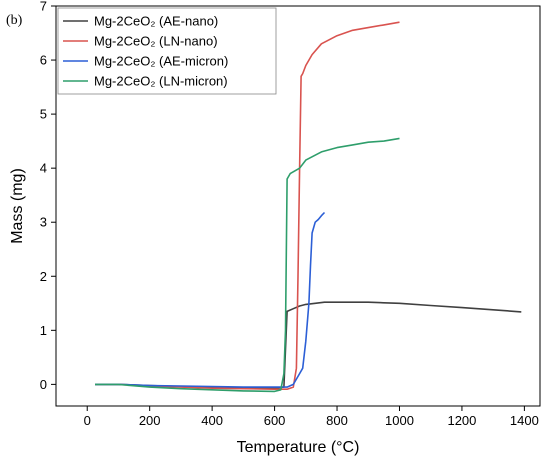 The height and width of the screenshot is (466, 550). What do you see at coordinates (43, 222) in the screenshot?
I see `y-tick-label-3: 3` at bounding box center [43, 222].